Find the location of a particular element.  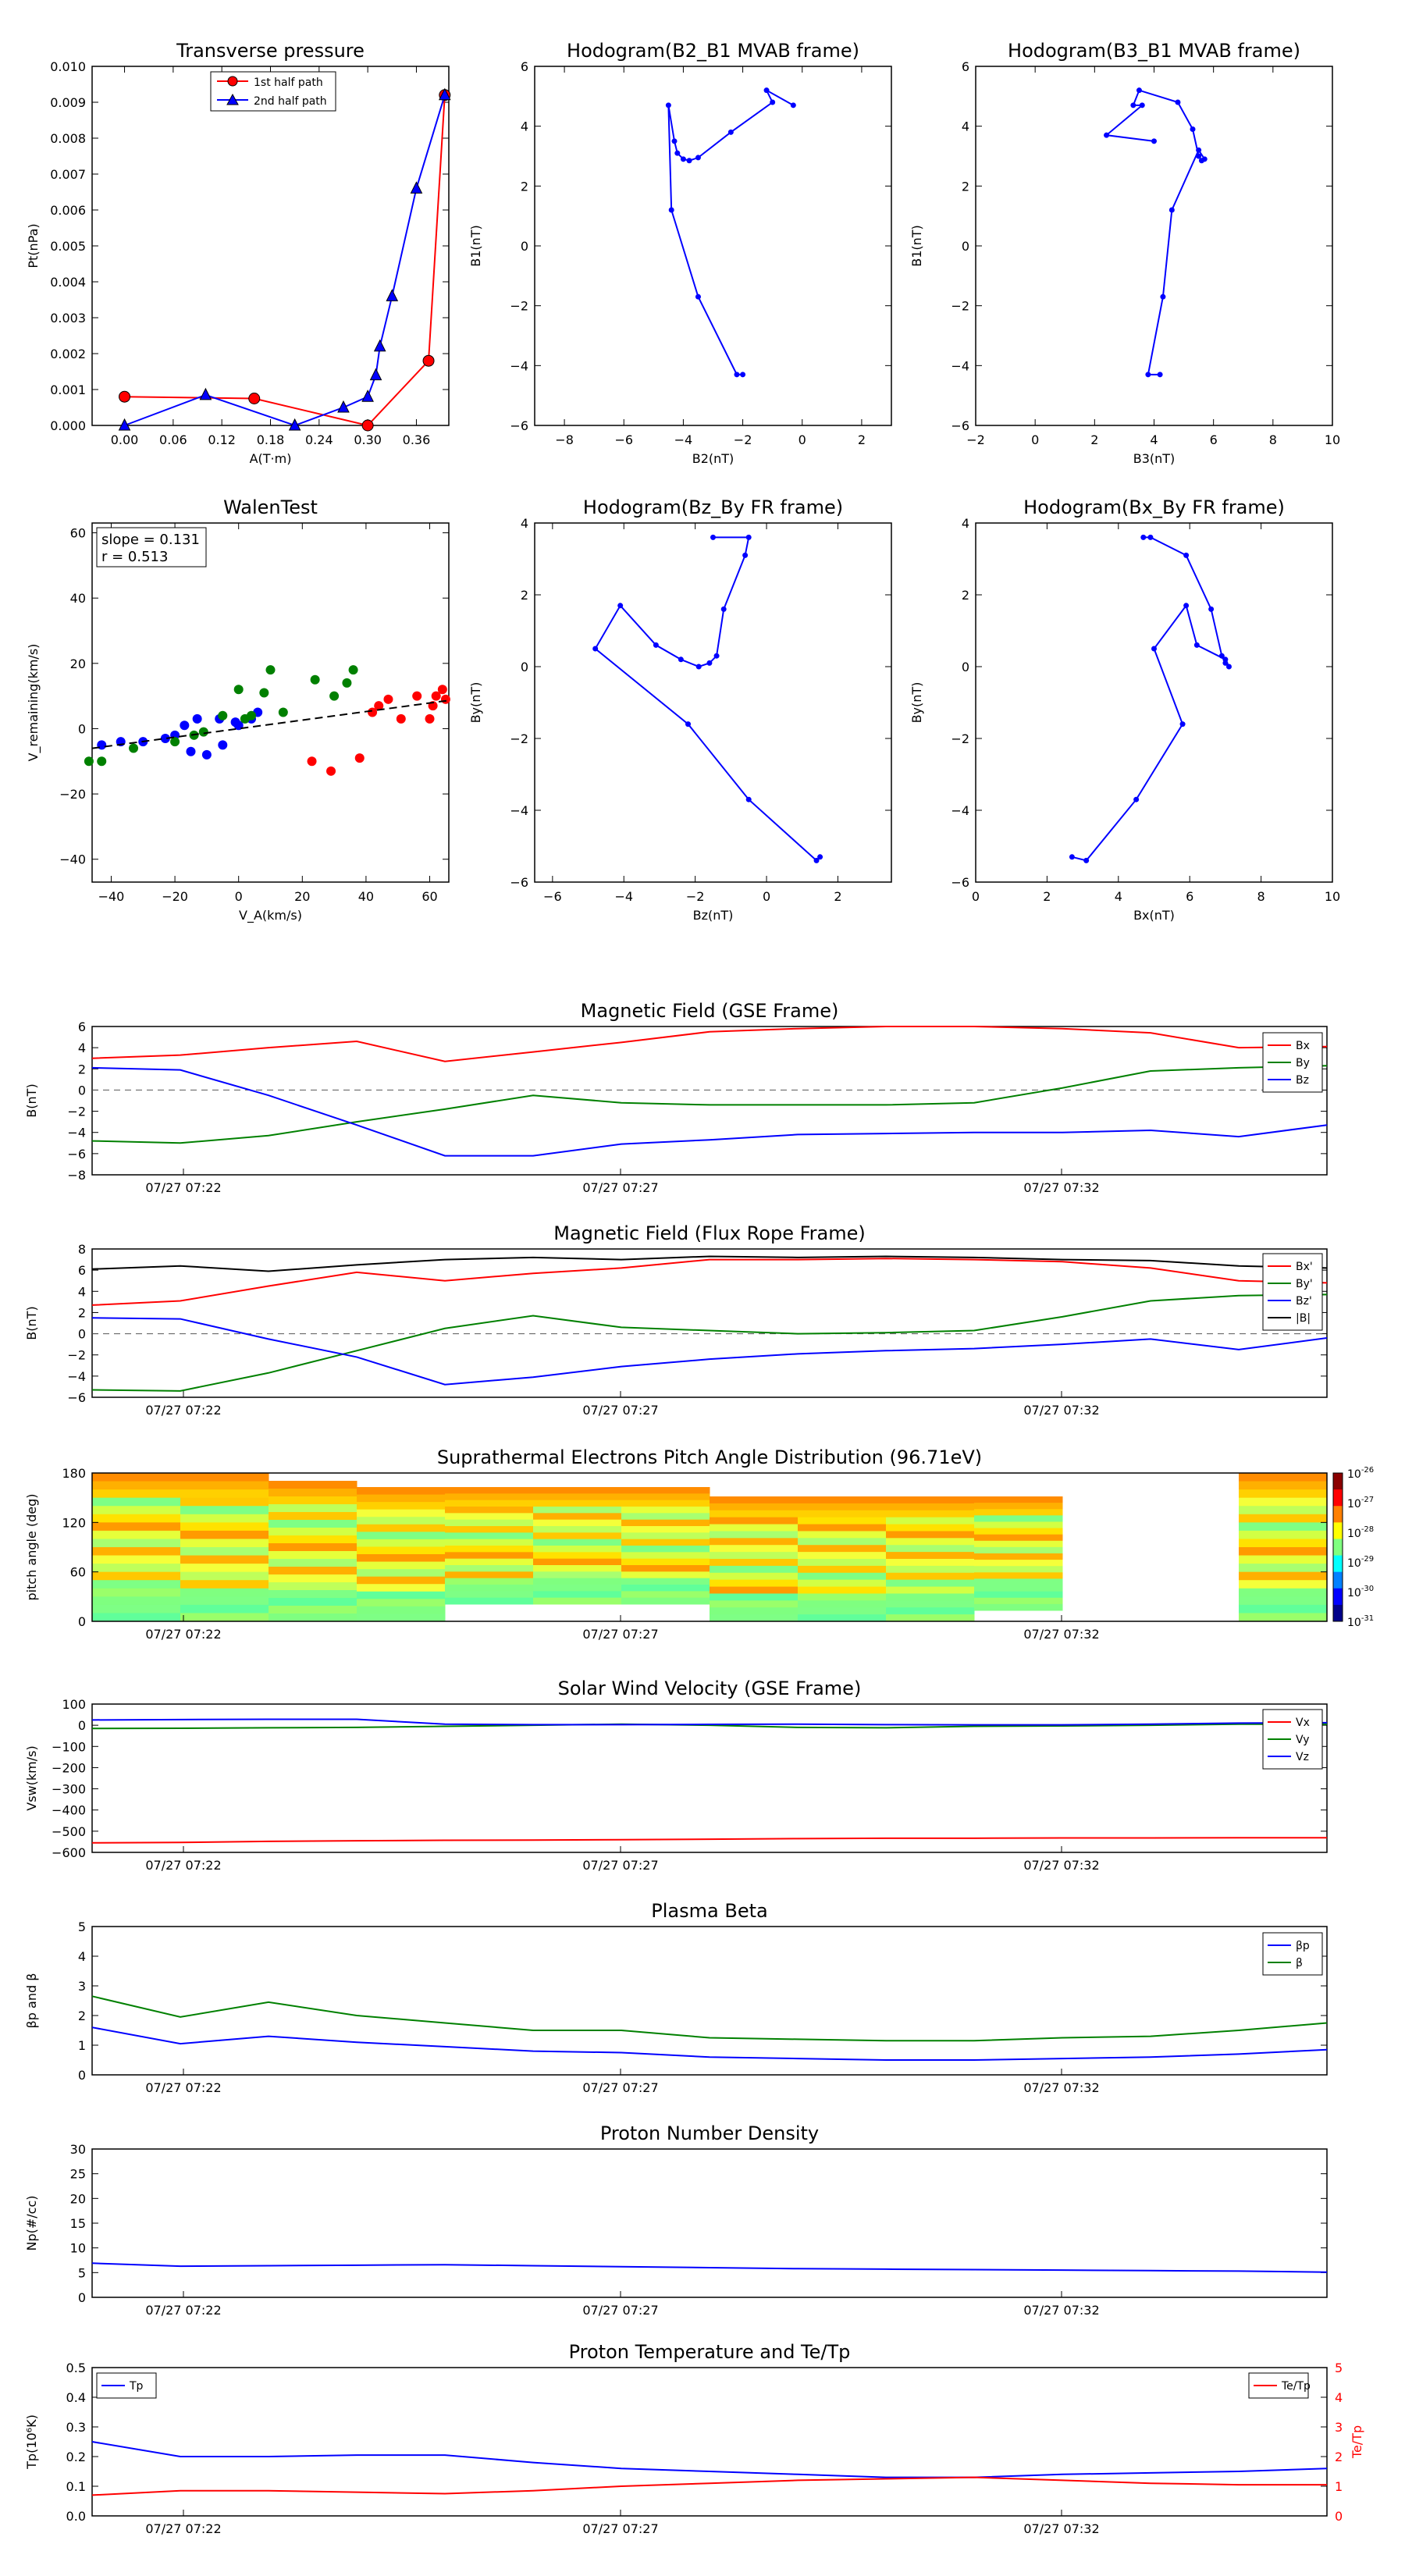

legend-label: Tp is located at coordinates (136, 2386).